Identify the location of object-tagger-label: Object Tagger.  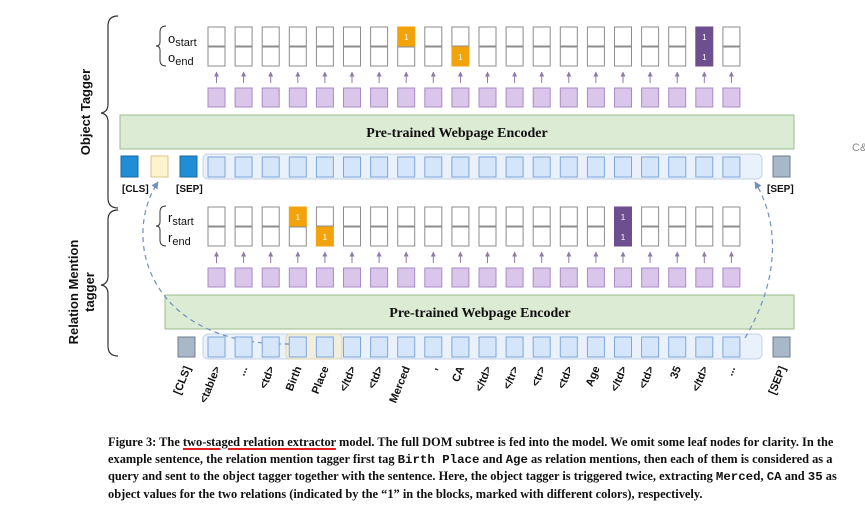
(85, 112).